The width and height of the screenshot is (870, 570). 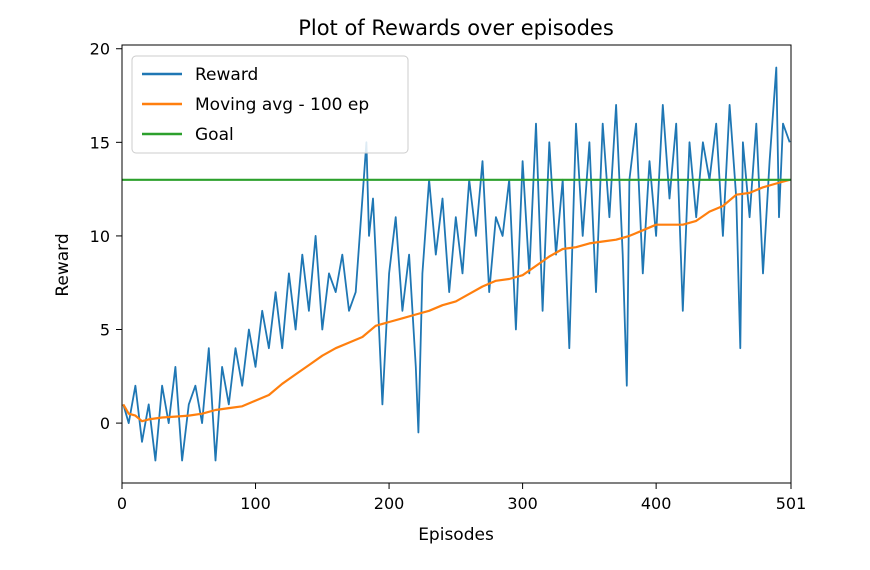 What do you see at coordinates (456, 535) in the screenshot?
I see `x-axis-label: Episodes` at bounding box center [456, 535].